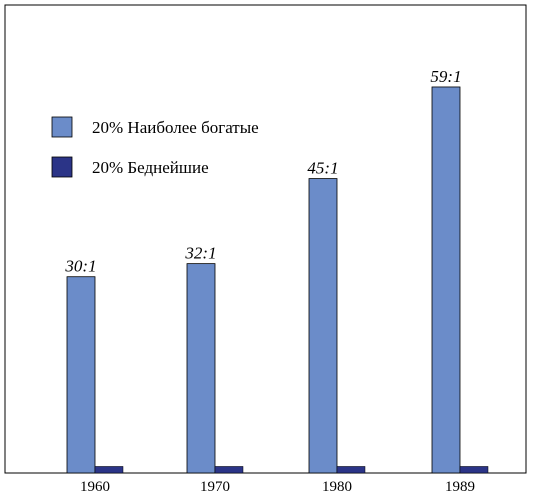 The image size is (540, 494). Describe the element at coordinates (175, 127) in the screenshot. I see `legend-label-rich: 20% Наиболее богатые` at that location.